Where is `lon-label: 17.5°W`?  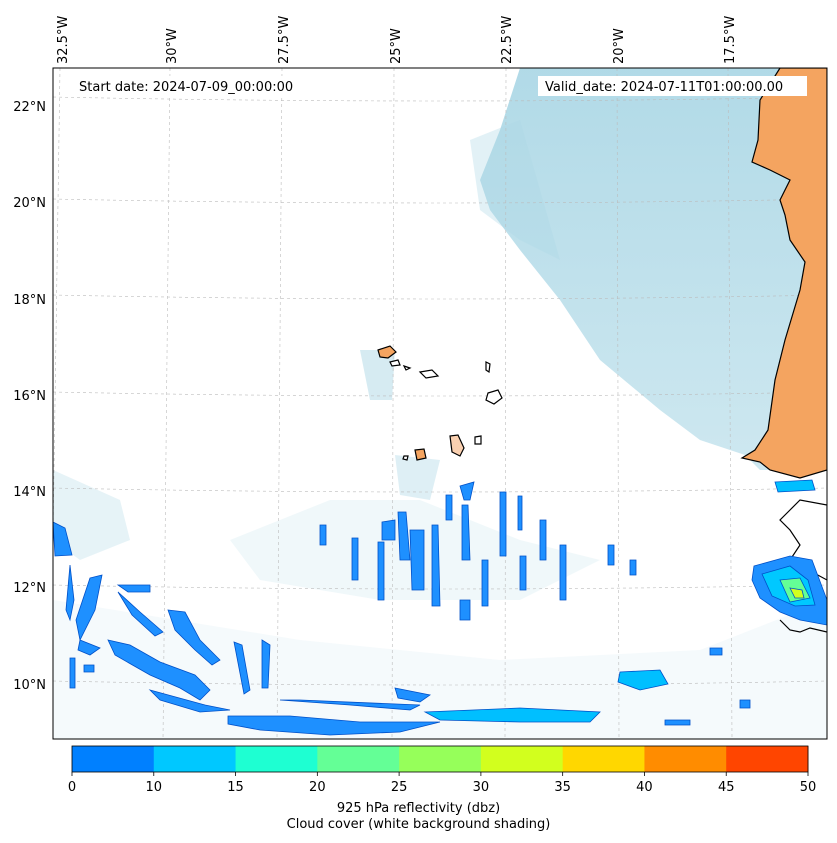
lon-label: 17.5°W is located at coordinates (730, 40).